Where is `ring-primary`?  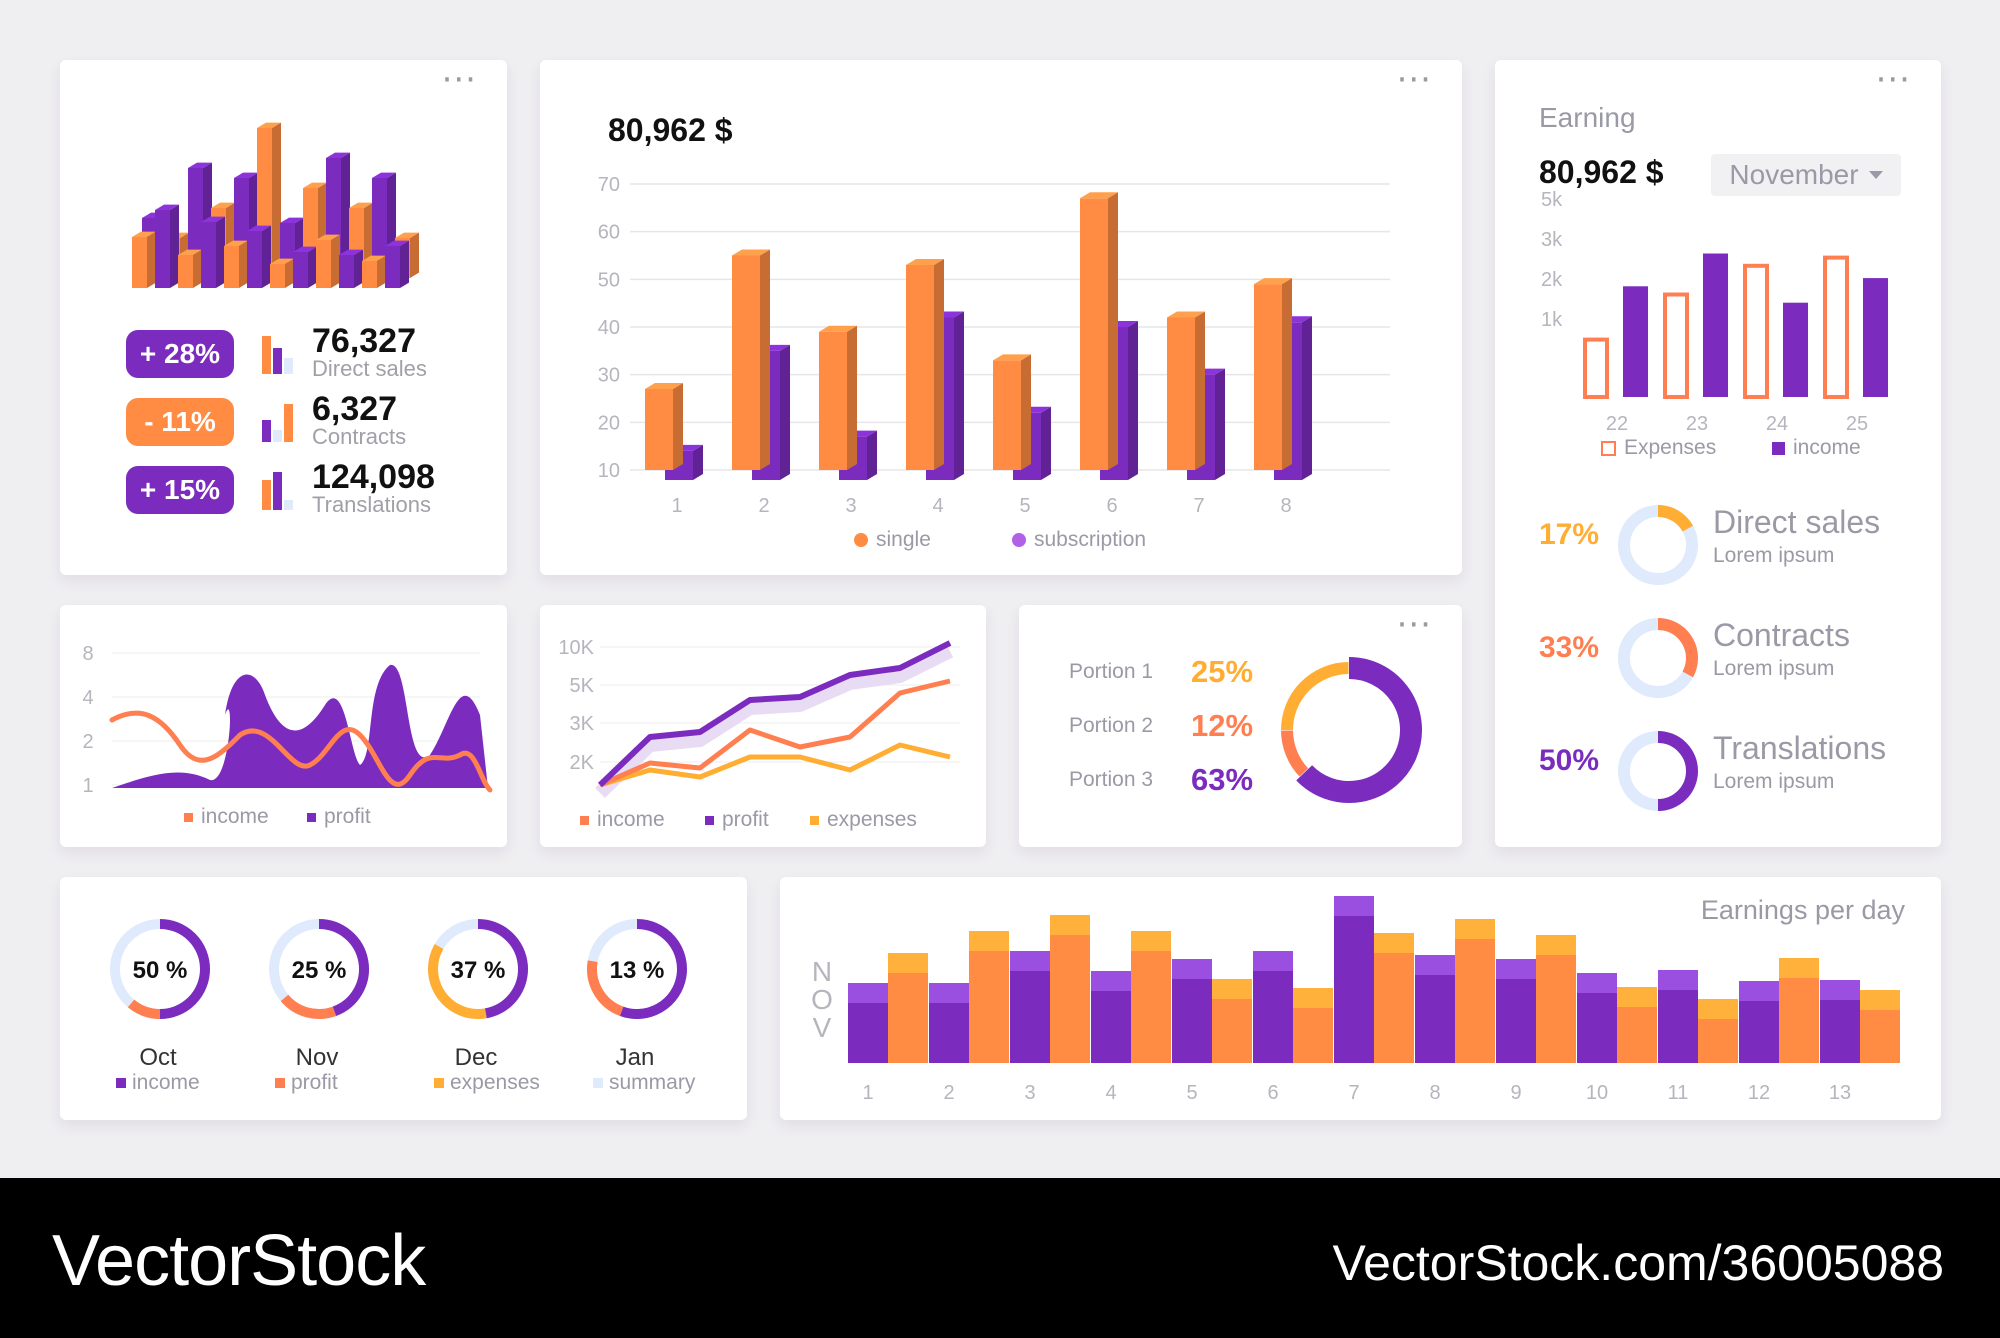
ring-primary is located at coordinates (343, 967).